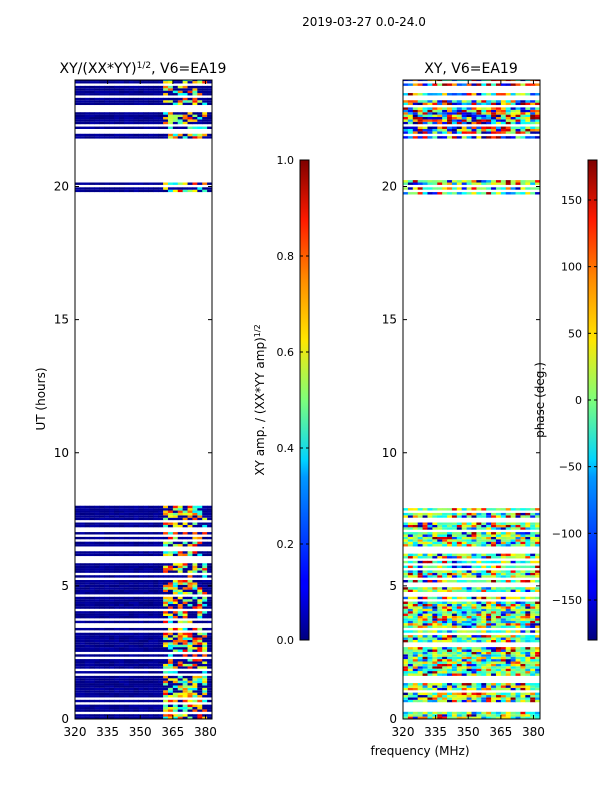 This screenshot has width=600, height=800. Describe the element at coordinates (540, 400) in the screenshot. I see `colorbar2-label: phase (deg.)` at that location.